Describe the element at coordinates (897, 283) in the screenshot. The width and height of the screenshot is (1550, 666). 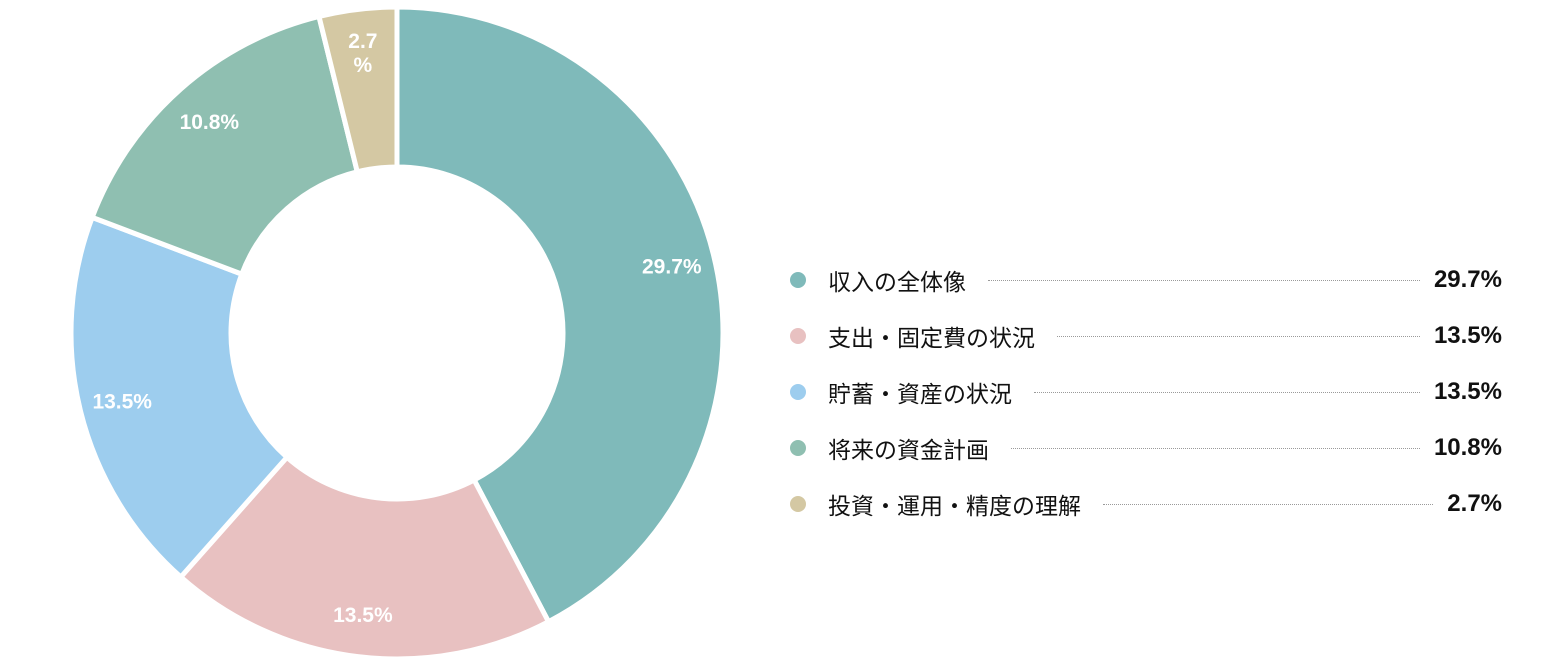
I see `legend-label: 収入の全体像` at that location.